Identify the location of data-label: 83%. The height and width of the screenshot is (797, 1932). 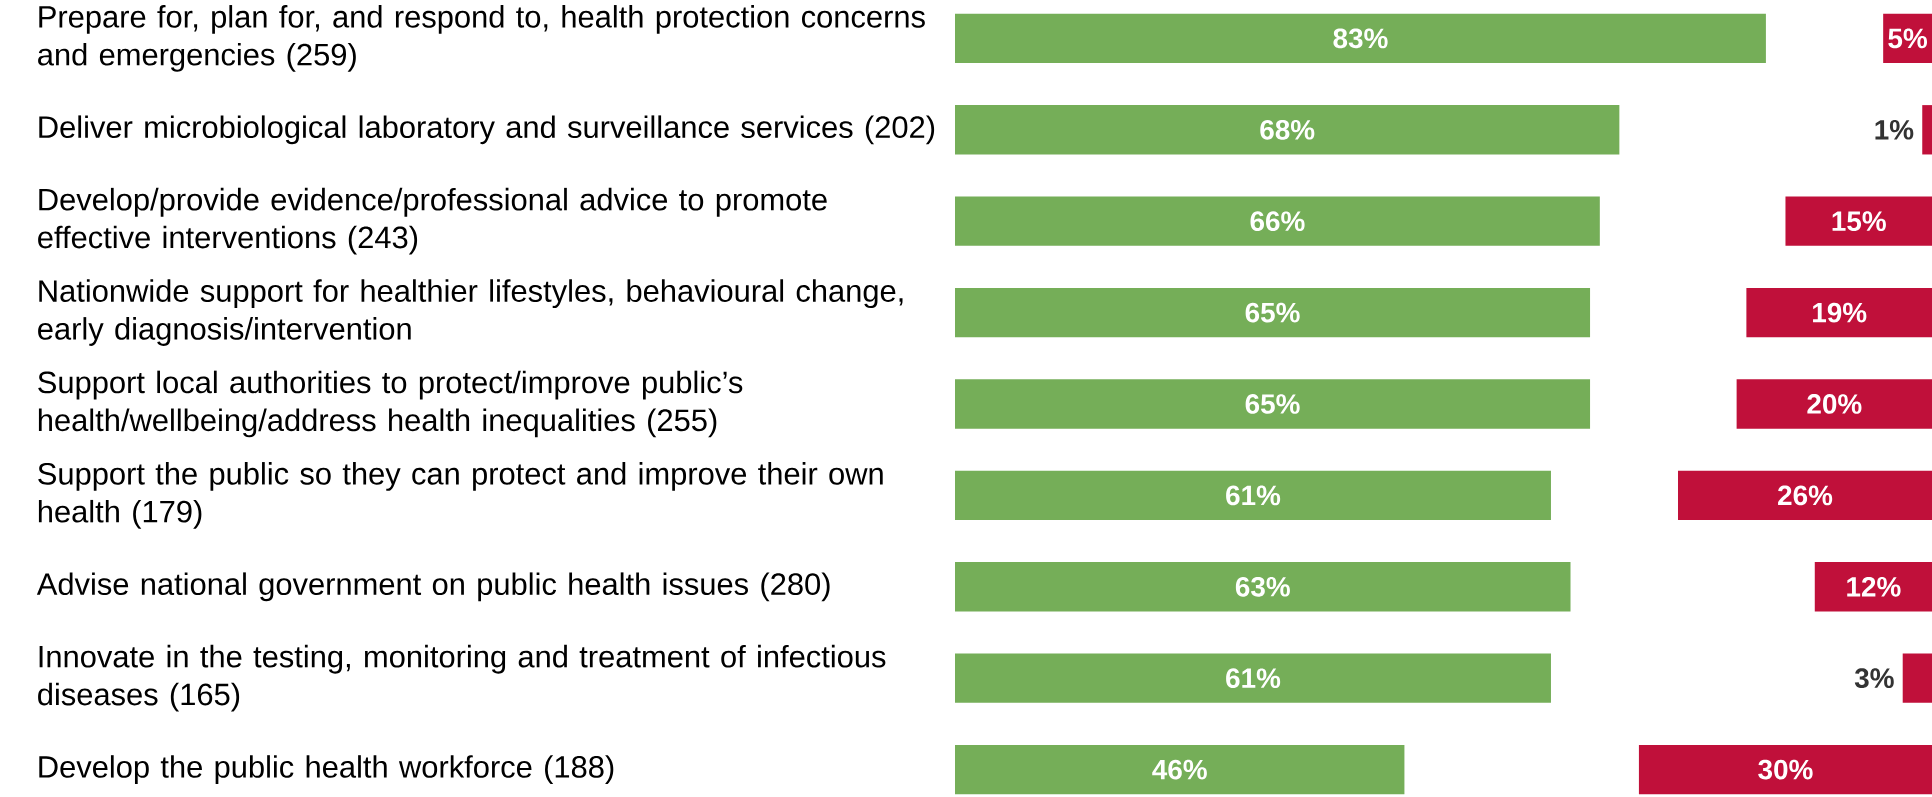
(1360, 38).